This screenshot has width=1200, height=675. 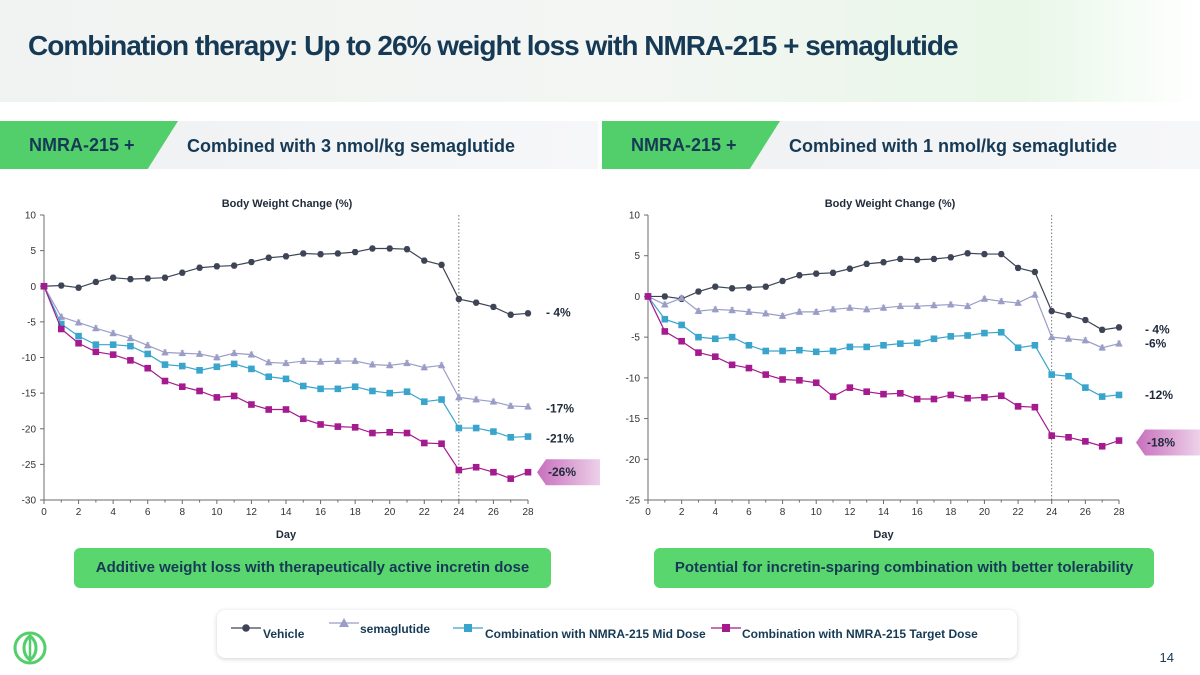 What do you see at coordinates (633, 501) in the screenshot?
I see `y-tick-label: -25` at bounding box center [633, 501].